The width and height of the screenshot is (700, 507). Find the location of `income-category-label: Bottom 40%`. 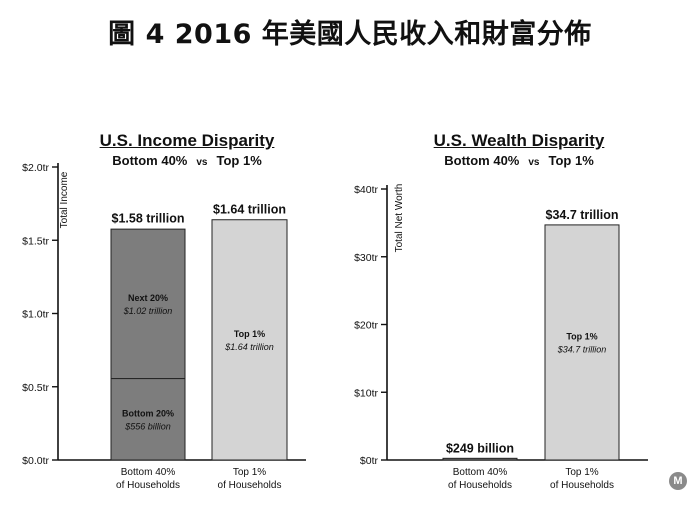

income-category-label: Bottom 40% is located at coordinates (148, 472).